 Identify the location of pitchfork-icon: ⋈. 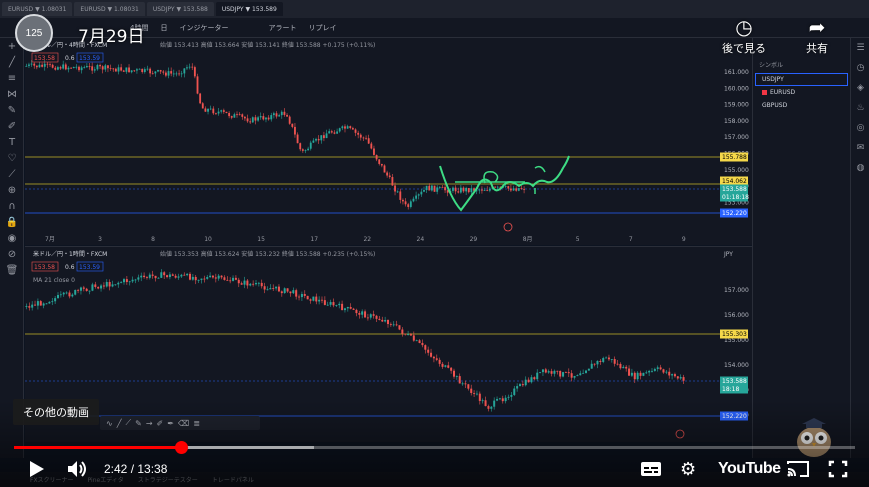
(12, 94).